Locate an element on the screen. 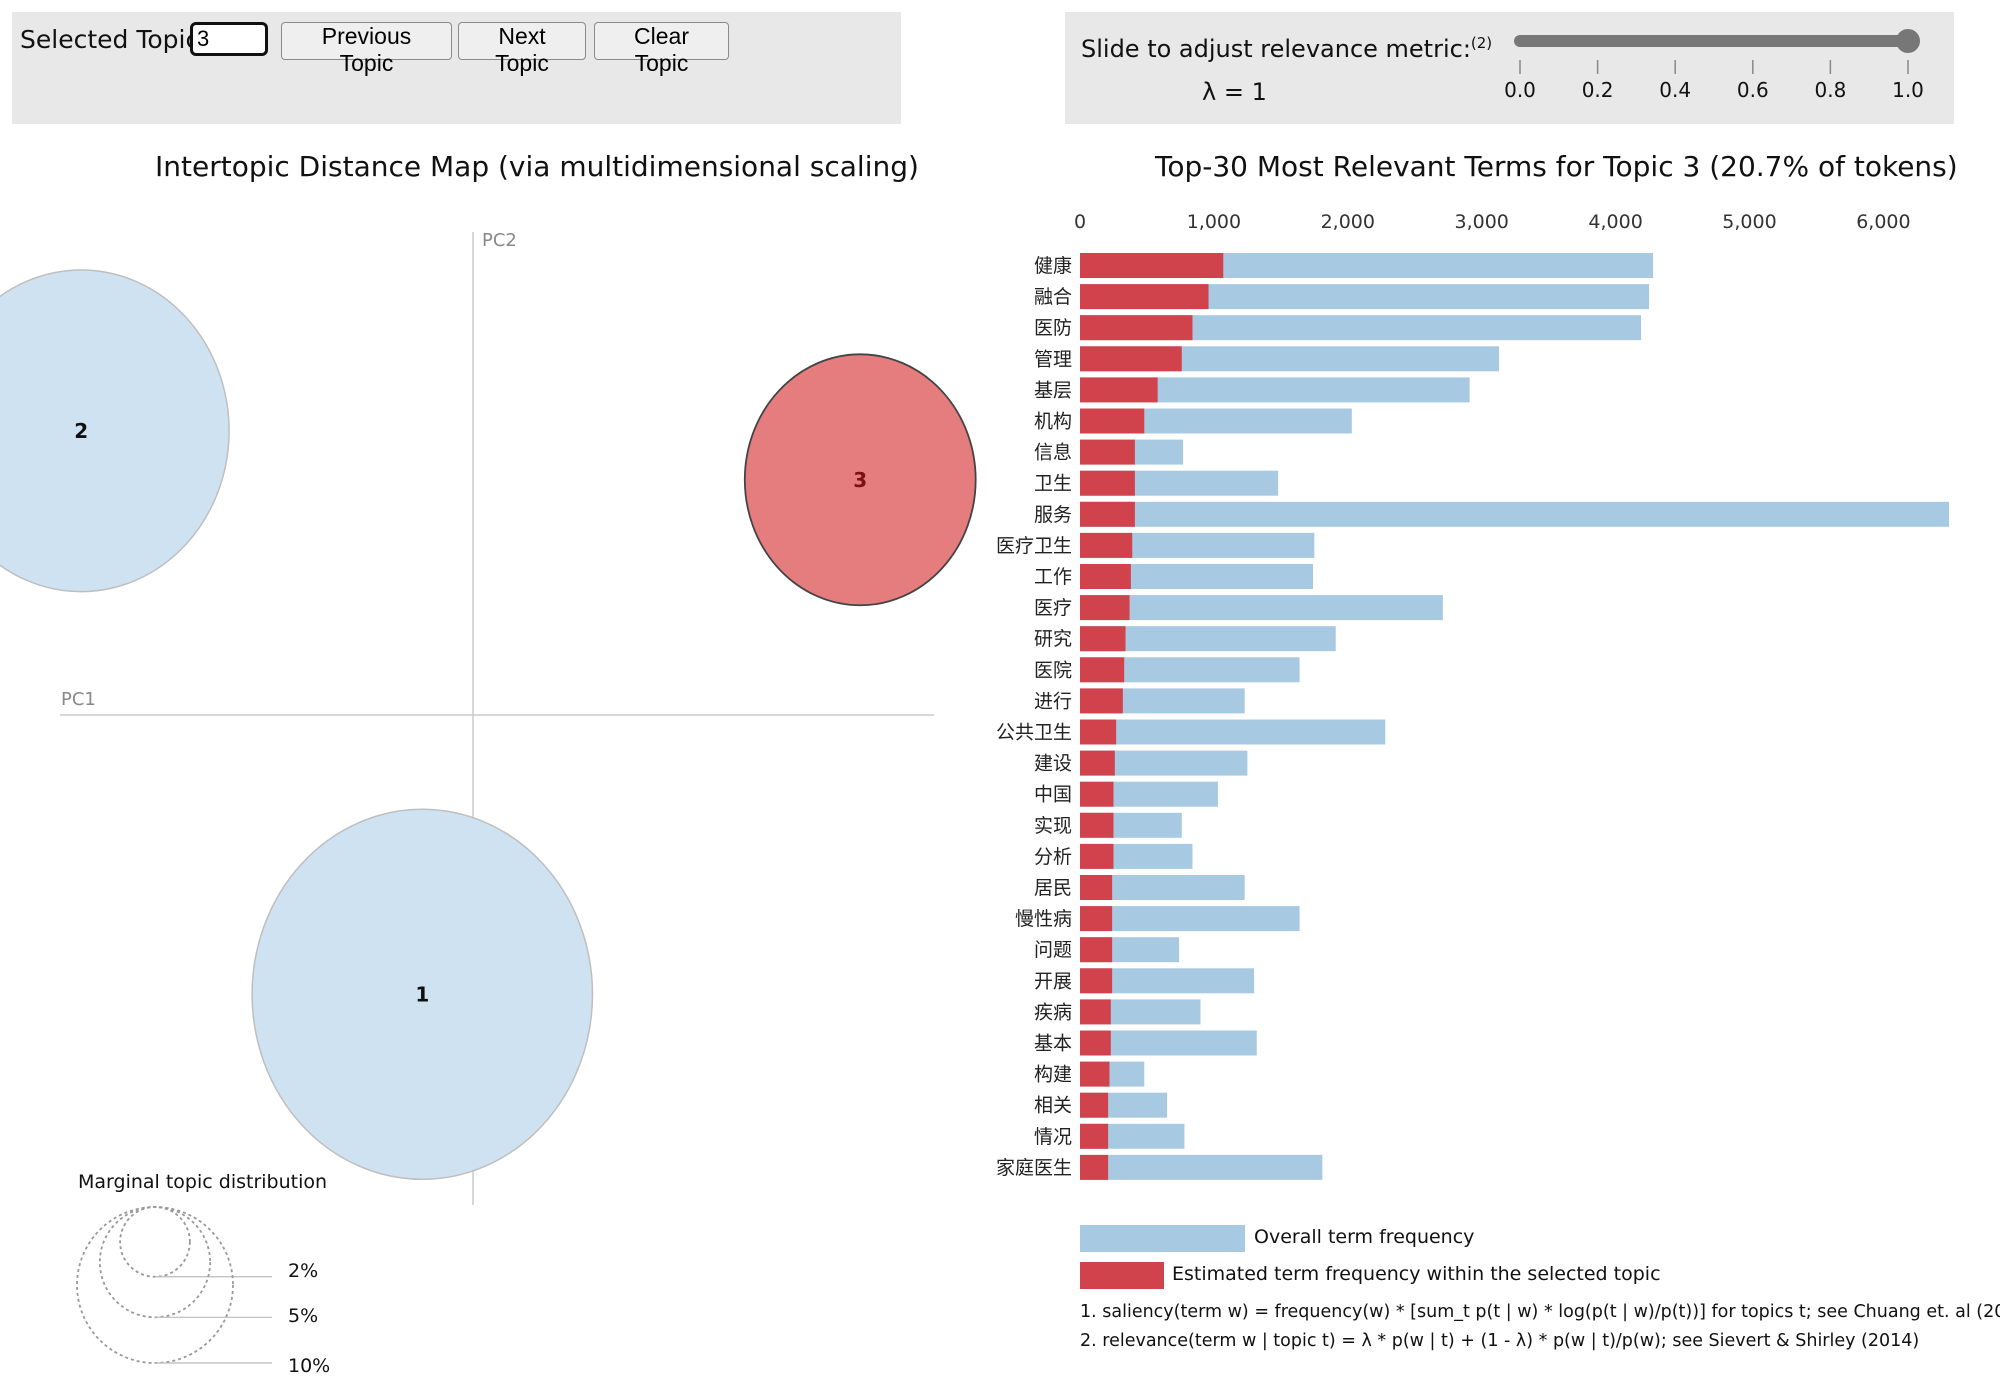 This screenshot has width=2000, height=1382. slider-footnote-ref: (2) is located at coordinates (1481, 43).